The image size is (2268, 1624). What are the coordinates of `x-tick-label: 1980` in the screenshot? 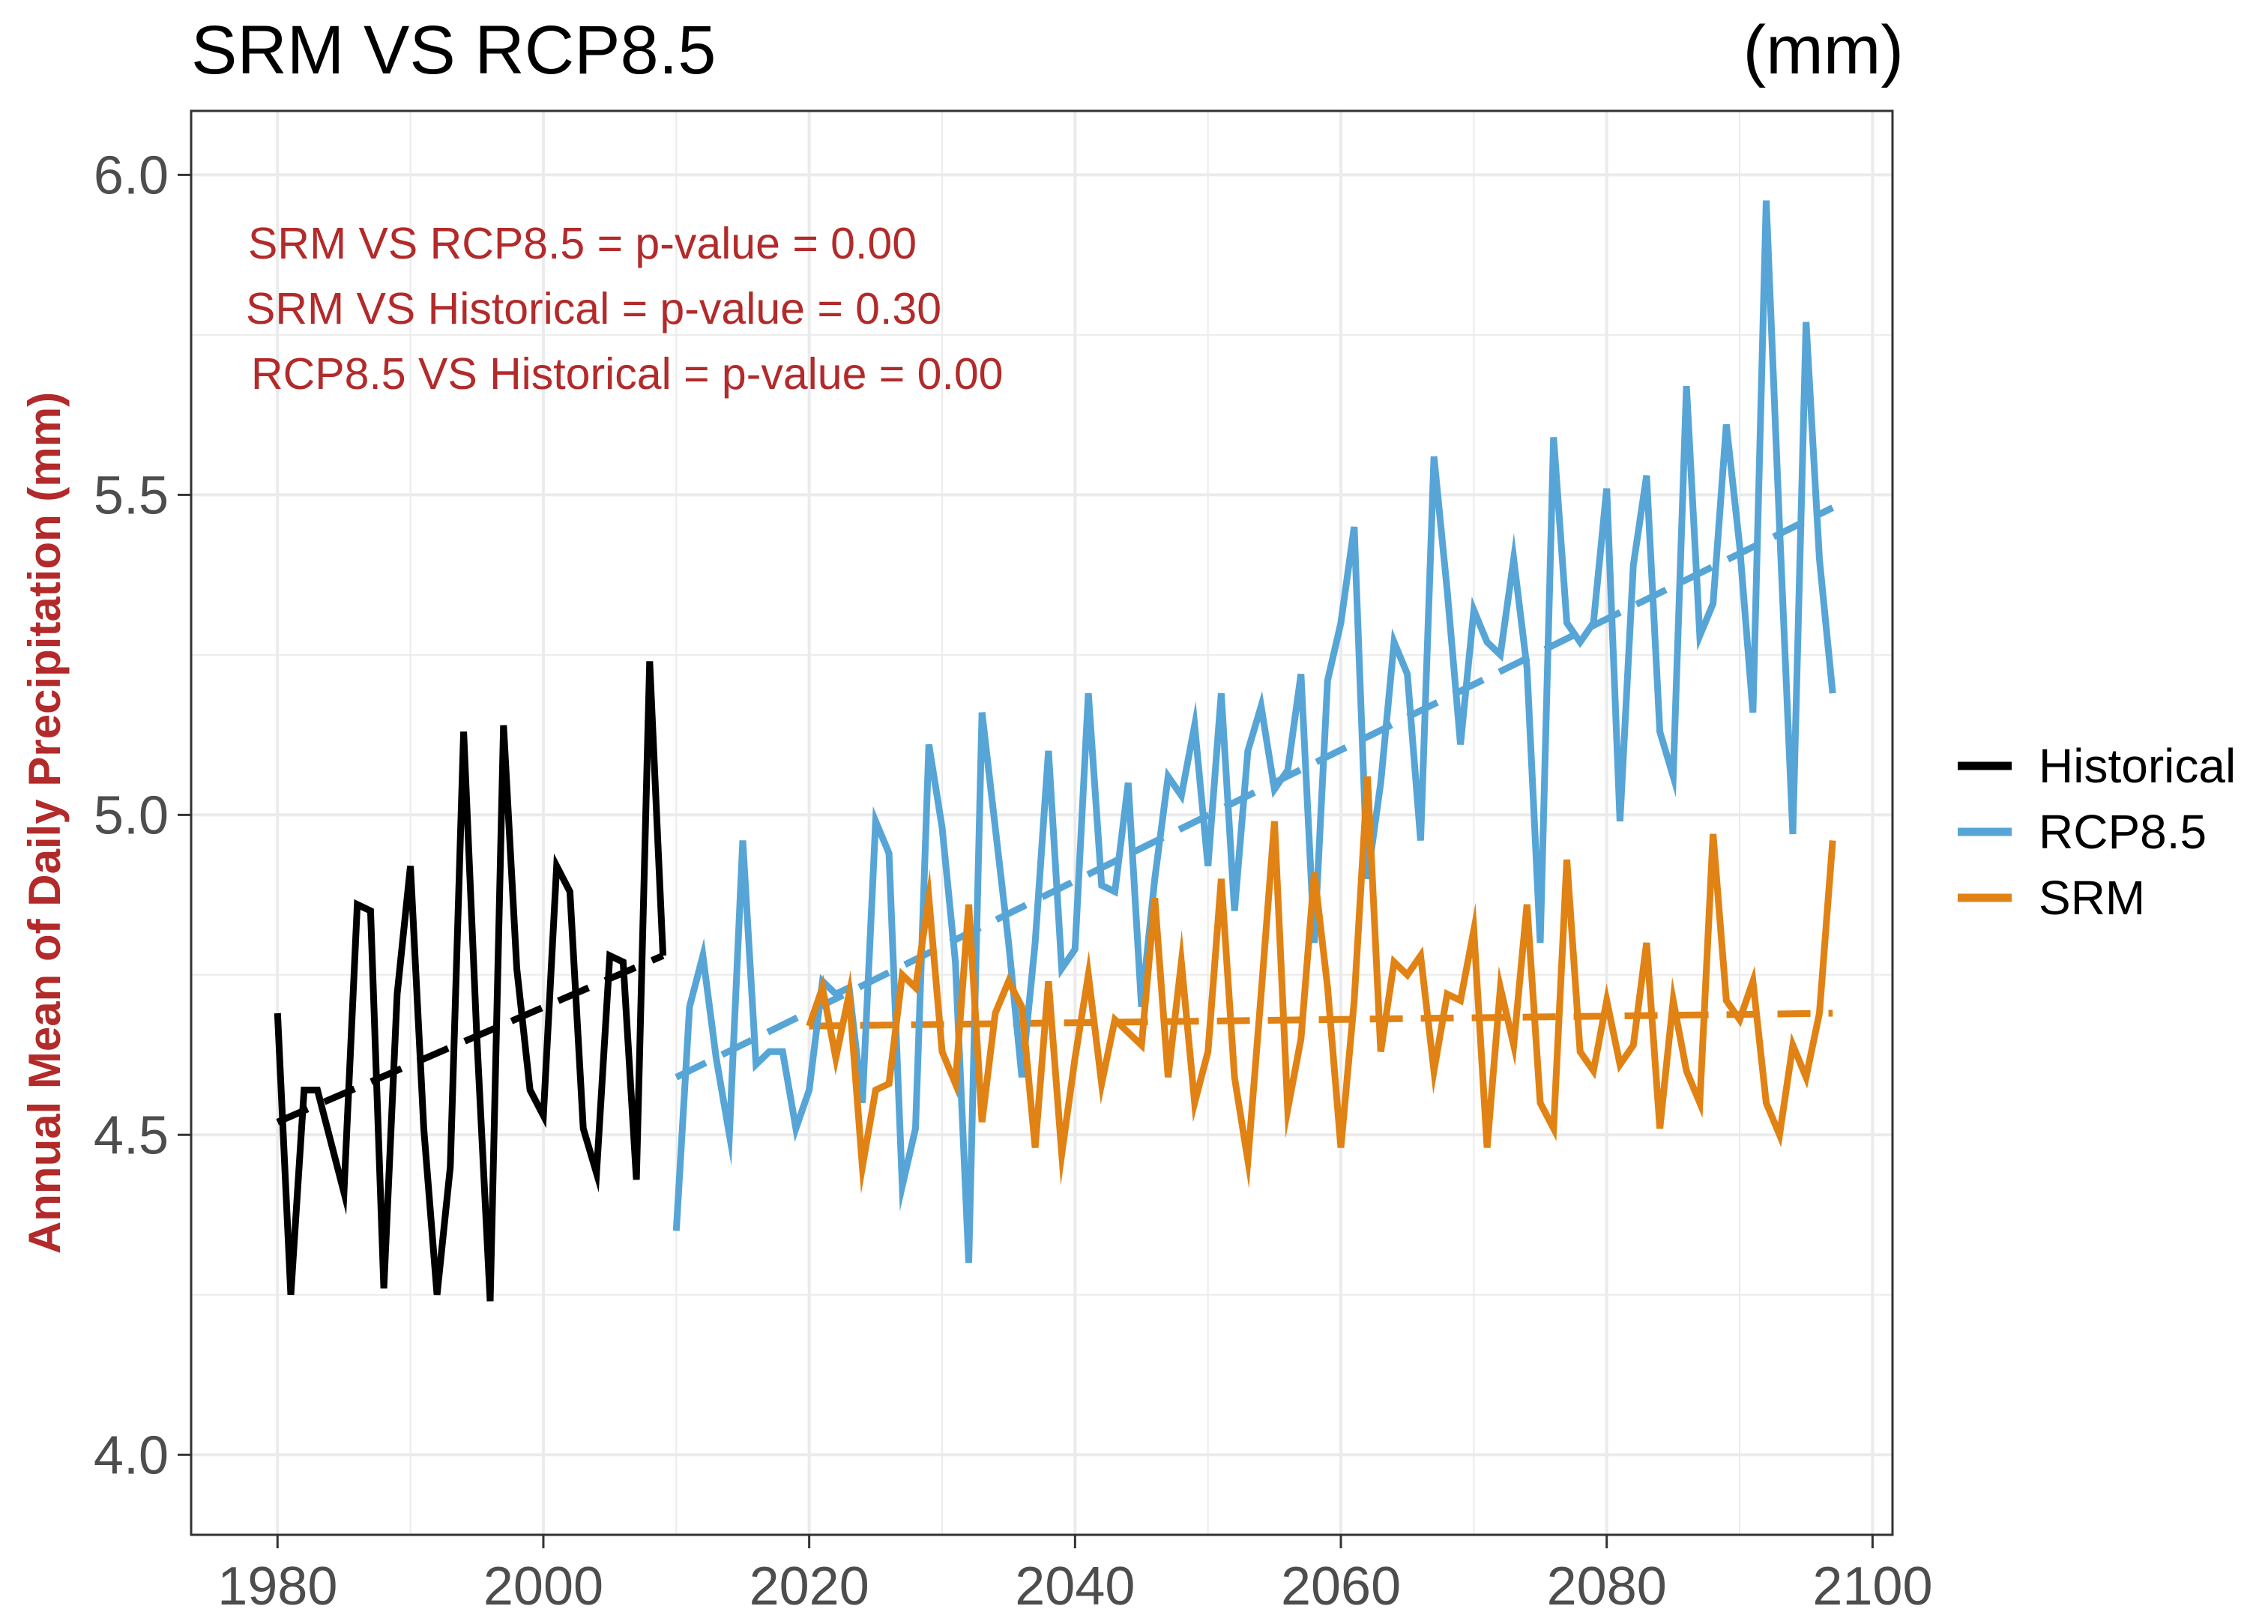 It's located at (277, 1587).